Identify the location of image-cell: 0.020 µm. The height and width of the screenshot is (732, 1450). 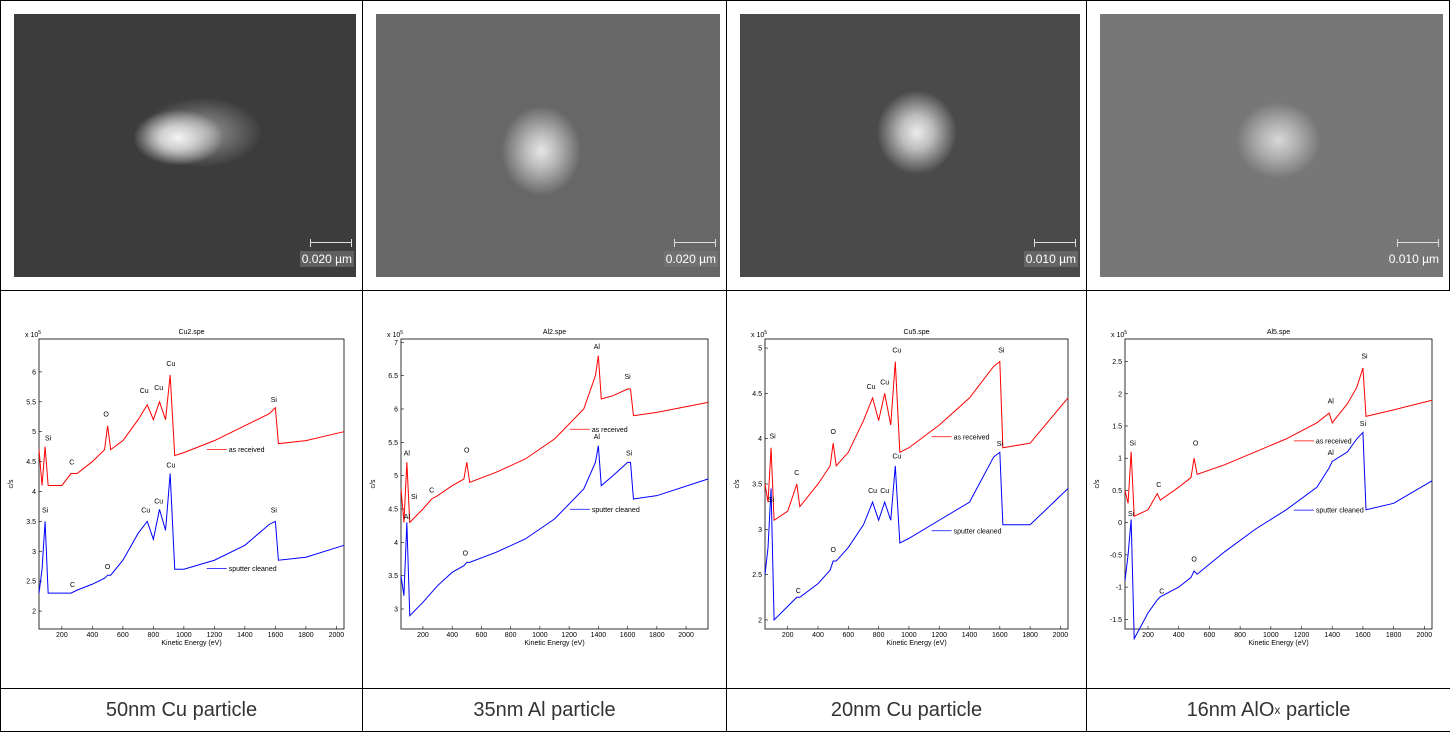
(181, 145).